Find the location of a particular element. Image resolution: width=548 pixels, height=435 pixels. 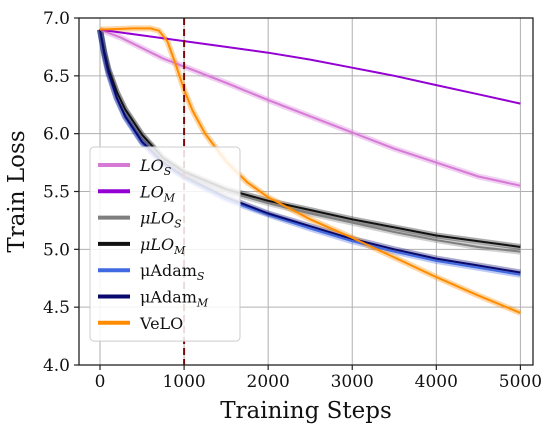

legend: LOS LOM μLOS μLOM μAdamS μAdamM VeLO is located at coordinates (165, 244).